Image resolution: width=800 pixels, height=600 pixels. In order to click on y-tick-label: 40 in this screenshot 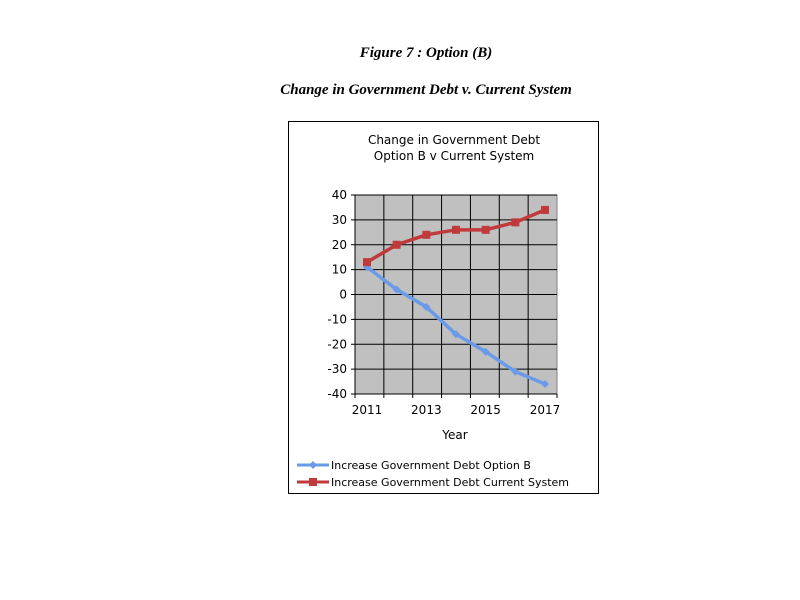, I will do `click(339, 195)`.